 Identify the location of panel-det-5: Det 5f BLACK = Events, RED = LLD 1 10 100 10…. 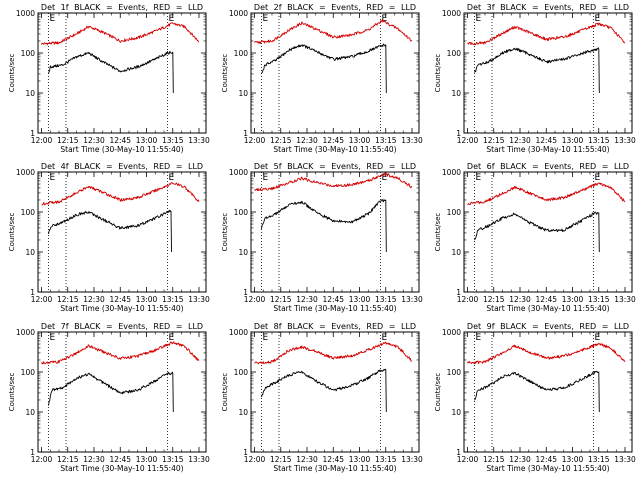
(322, 237).